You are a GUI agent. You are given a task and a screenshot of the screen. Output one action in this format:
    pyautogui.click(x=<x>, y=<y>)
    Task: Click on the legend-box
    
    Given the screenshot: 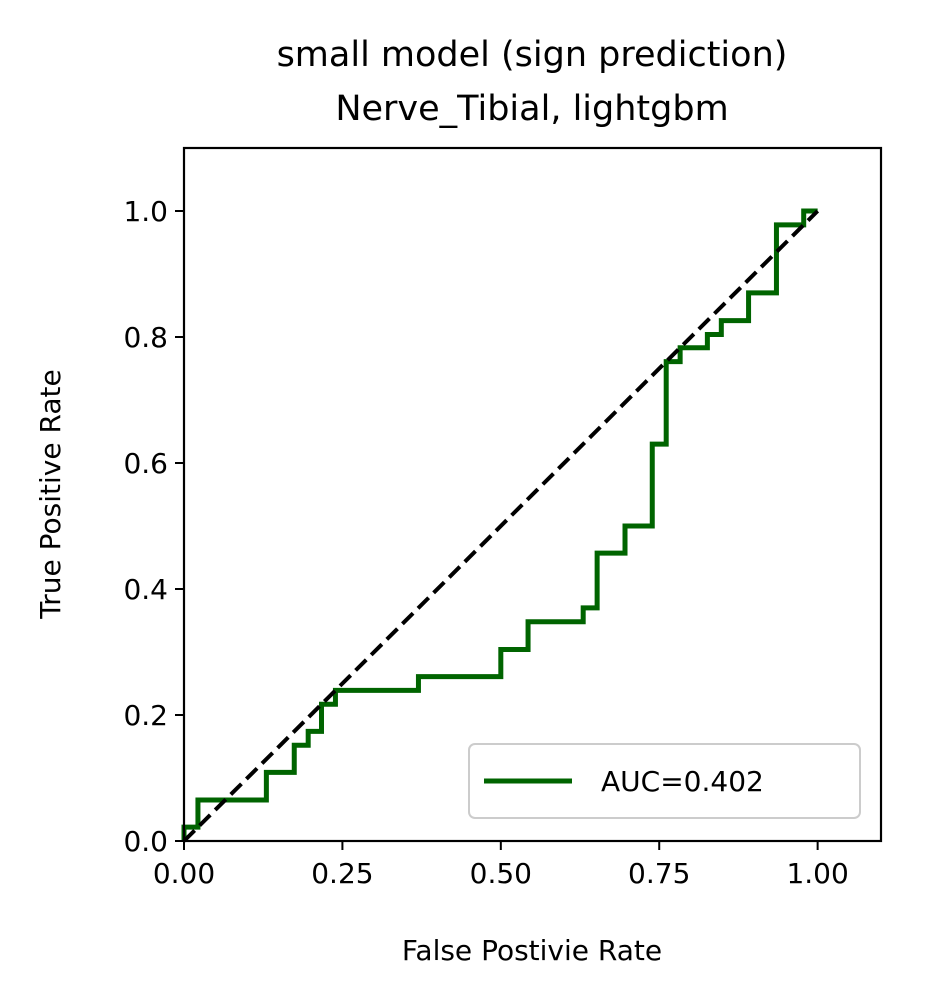 What is the action you would take?
    pyautogui.click(x=664, y=781)
    